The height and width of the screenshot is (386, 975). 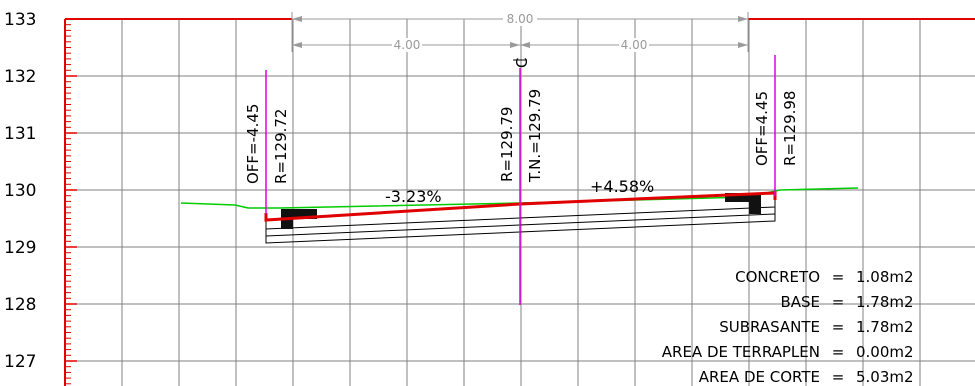 What do you see at coordinates (743, 203) in the screenshot?
I see `curb-right` at bounding box center [743, 203].